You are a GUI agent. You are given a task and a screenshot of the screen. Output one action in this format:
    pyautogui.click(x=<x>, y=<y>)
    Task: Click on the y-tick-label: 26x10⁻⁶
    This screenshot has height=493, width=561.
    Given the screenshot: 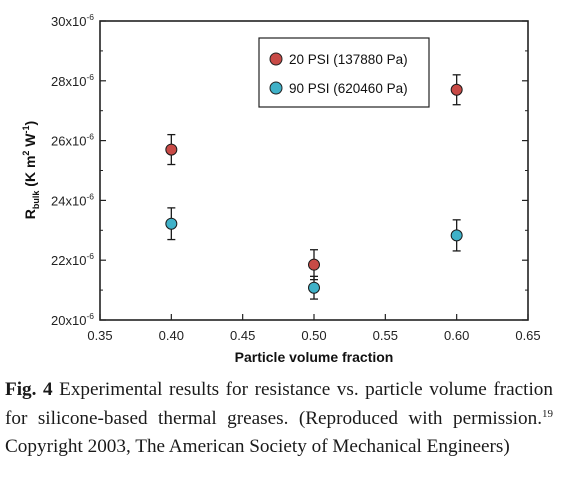 What is the action you would take?
    pyautogui.click(x=72, y=140)
    